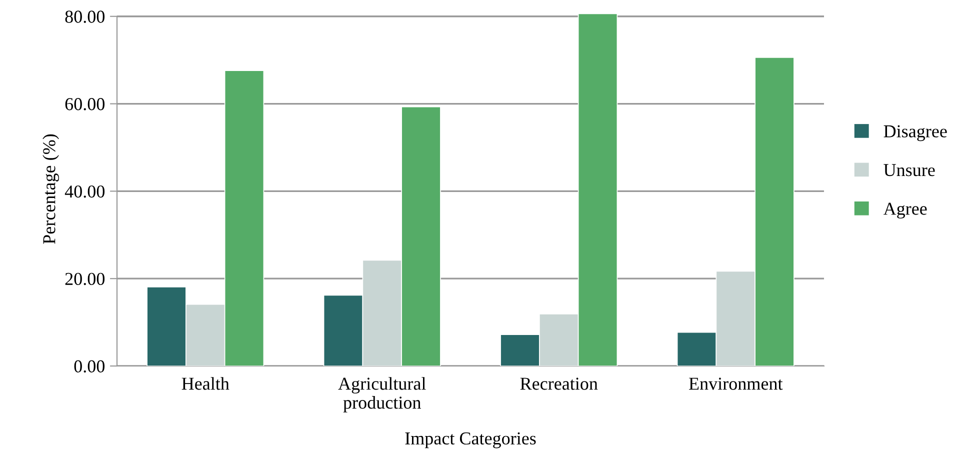  Describe the element at coordinates (85, 279) in the screenshot. I see `y-tick-label: 20.00` at that location.